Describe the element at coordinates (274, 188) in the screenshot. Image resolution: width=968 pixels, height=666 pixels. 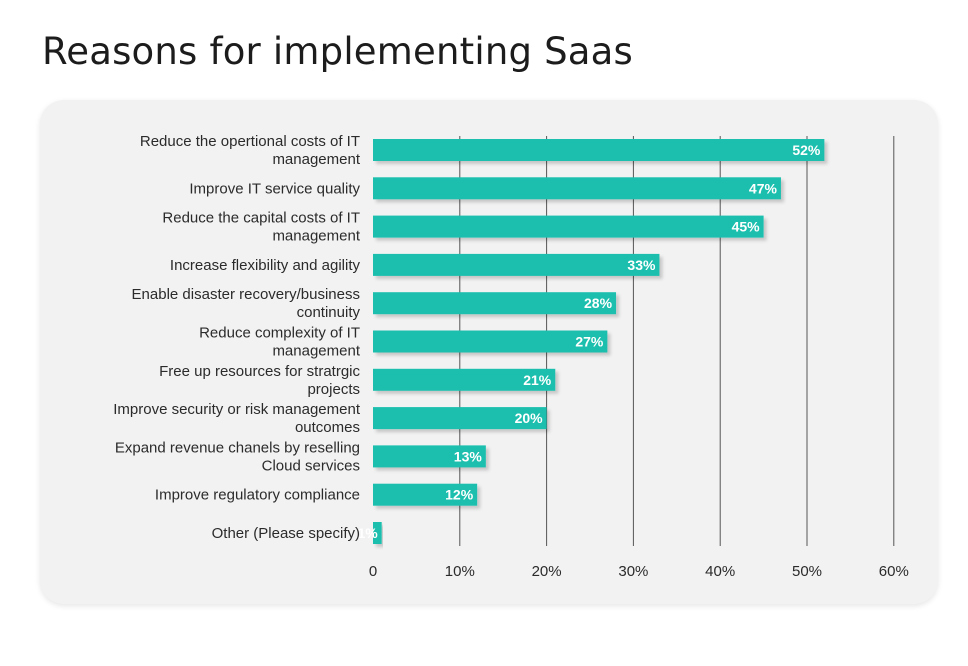
I see `category-label: Improve IT service quality` at that location.